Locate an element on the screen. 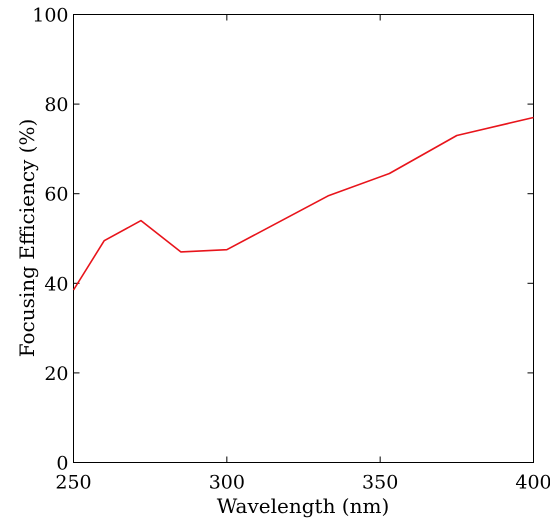 The image size is (550, 529). y-tick-label: 80 is located at coordinates (56, 105).